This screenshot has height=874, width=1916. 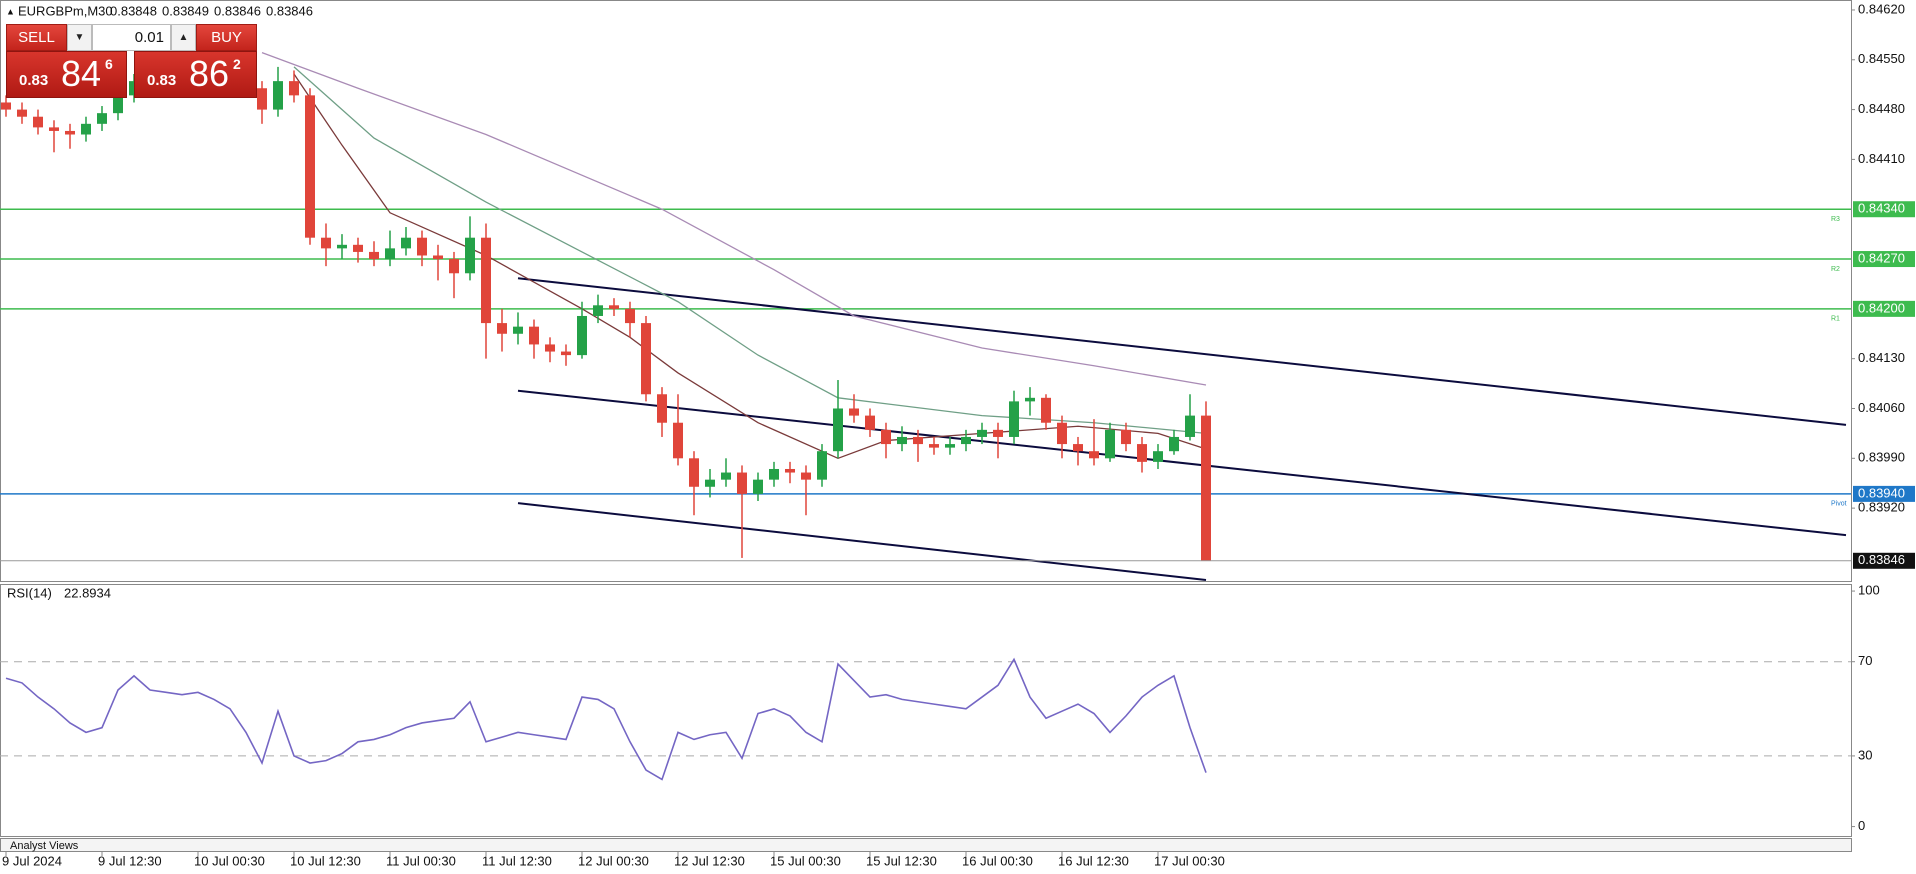 I want to click on analyst-tab-bar, so click(x=926, y=845).